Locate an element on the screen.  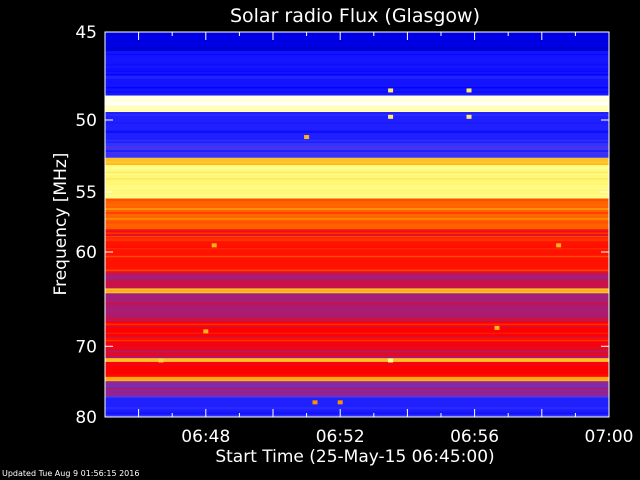
y-tick-label: 55 is located at coordinates (86, 193).